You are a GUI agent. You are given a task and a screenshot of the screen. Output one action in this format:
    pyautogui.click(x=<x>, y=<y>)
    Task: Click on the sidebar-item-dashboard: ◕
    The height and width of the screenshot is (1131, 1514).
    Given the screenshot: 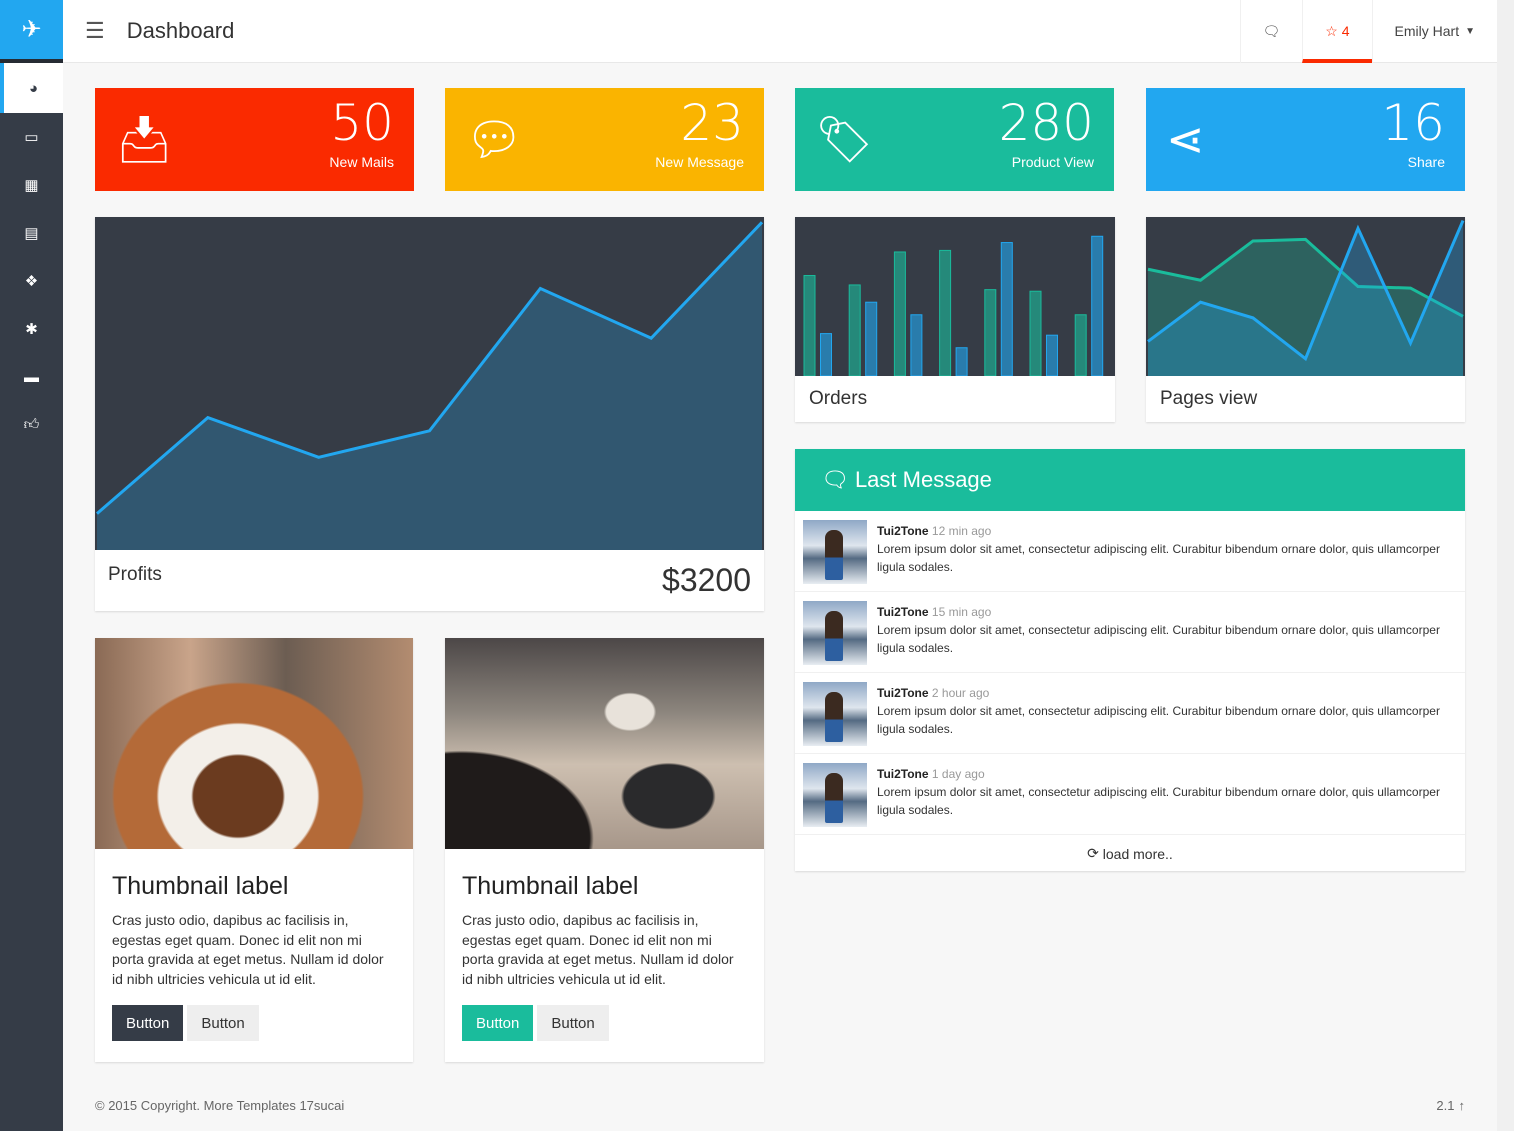 What is the action you would take?
    pyautogui.click(x=31, y=88)
    